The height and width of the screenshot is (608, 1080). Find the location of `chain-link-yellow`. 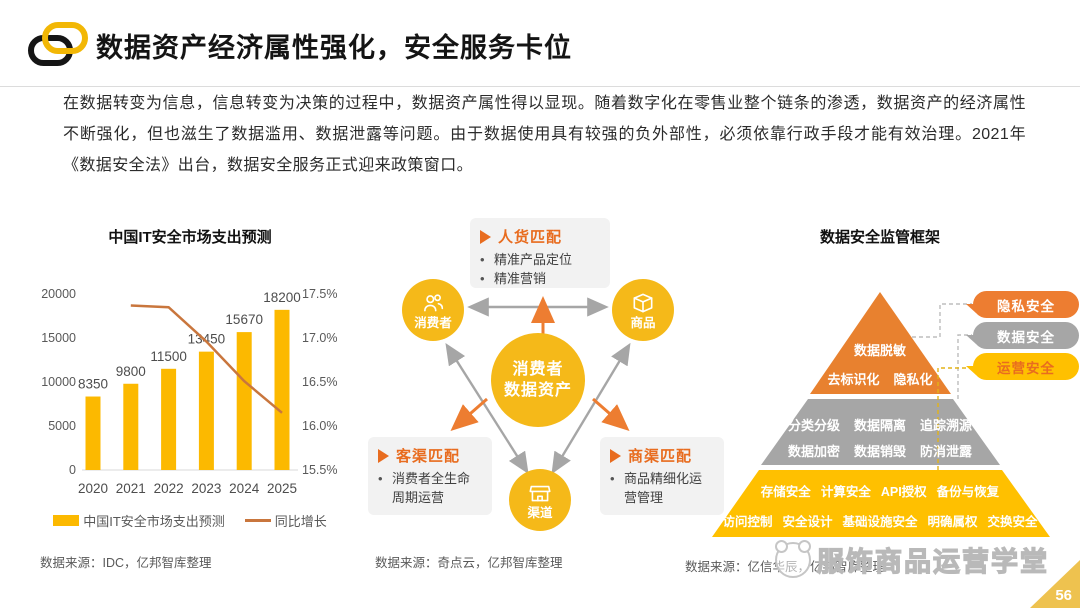

chain-link-yellow is located at coordinates (65, 38).